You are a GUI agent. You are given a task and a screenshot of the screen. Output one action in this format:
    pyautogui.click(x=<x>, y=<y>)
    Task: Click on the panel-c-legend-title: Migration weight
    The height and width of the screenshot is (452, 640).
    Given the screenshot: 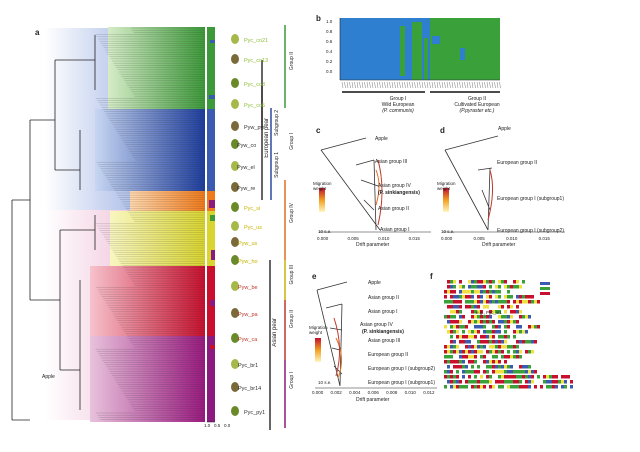 What is the action you would take?
    pyautogui.click(x=322, y=186)
    